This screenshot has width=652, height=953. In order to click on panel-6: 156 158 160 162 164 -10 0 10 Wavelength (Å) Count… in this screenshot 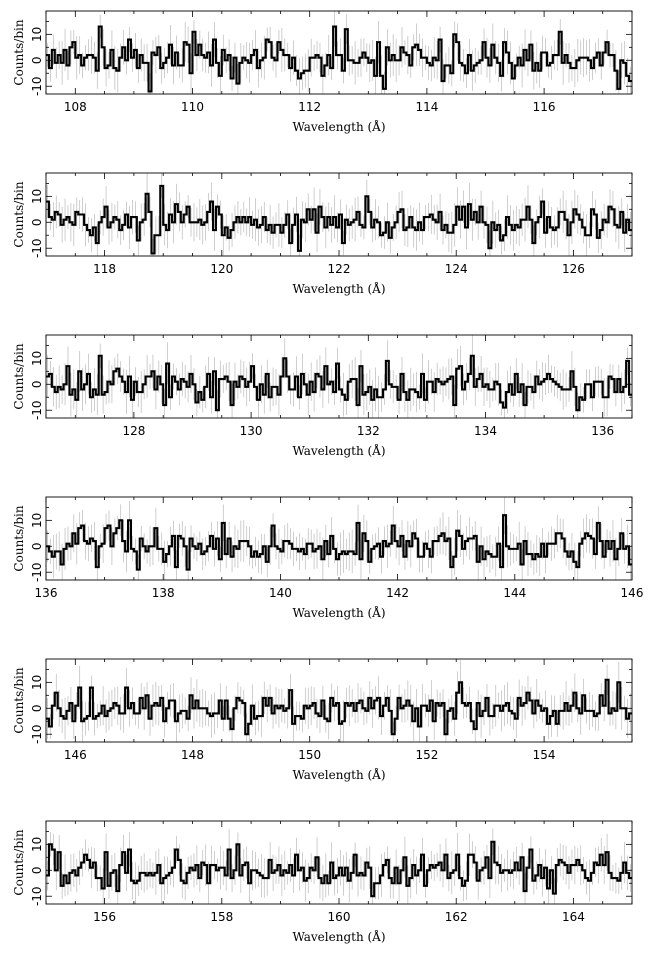, I will do `click(322, 882)`.